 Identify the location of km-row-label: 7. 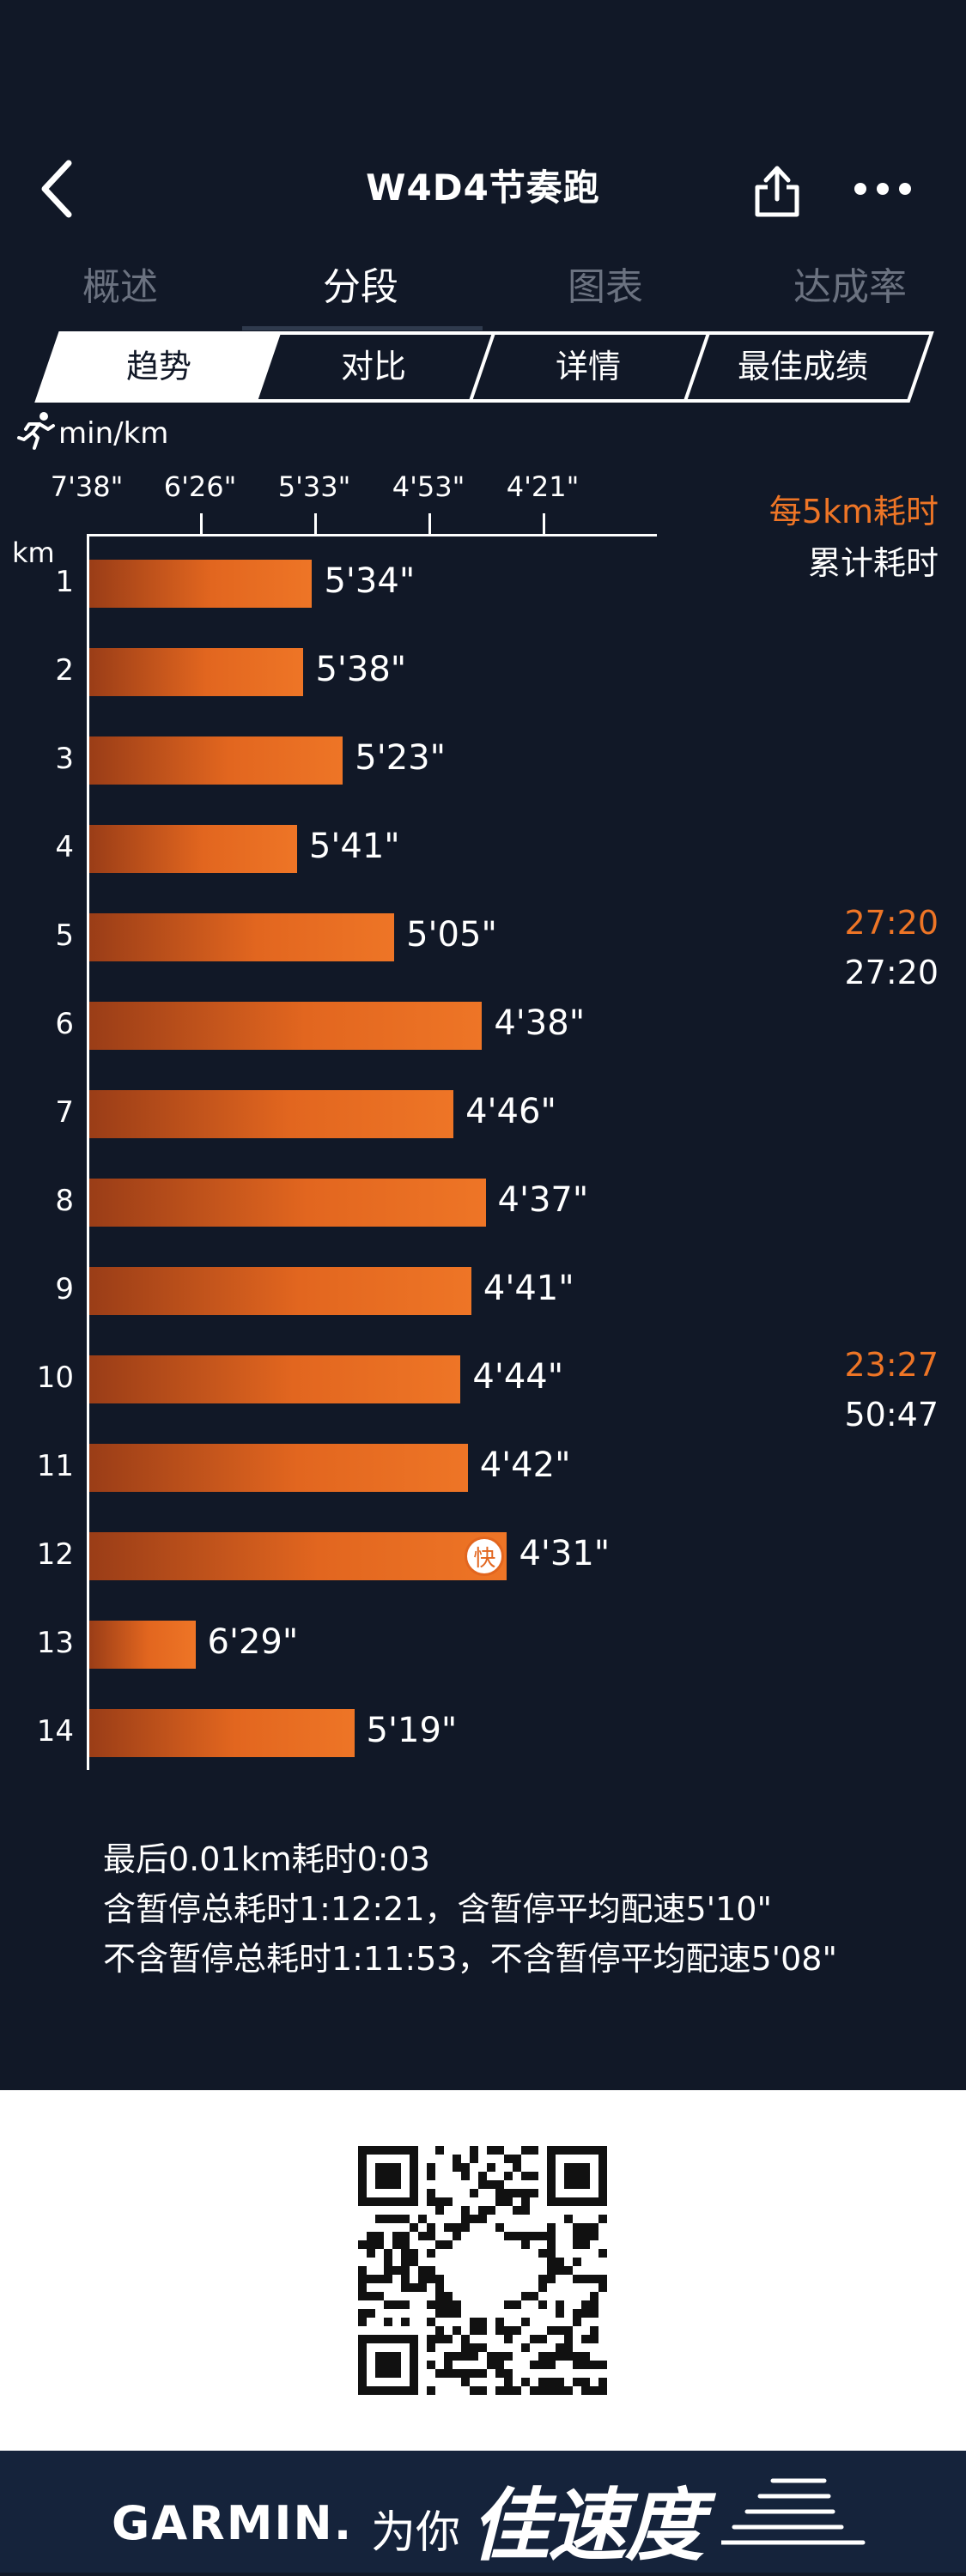
(64, 1112).